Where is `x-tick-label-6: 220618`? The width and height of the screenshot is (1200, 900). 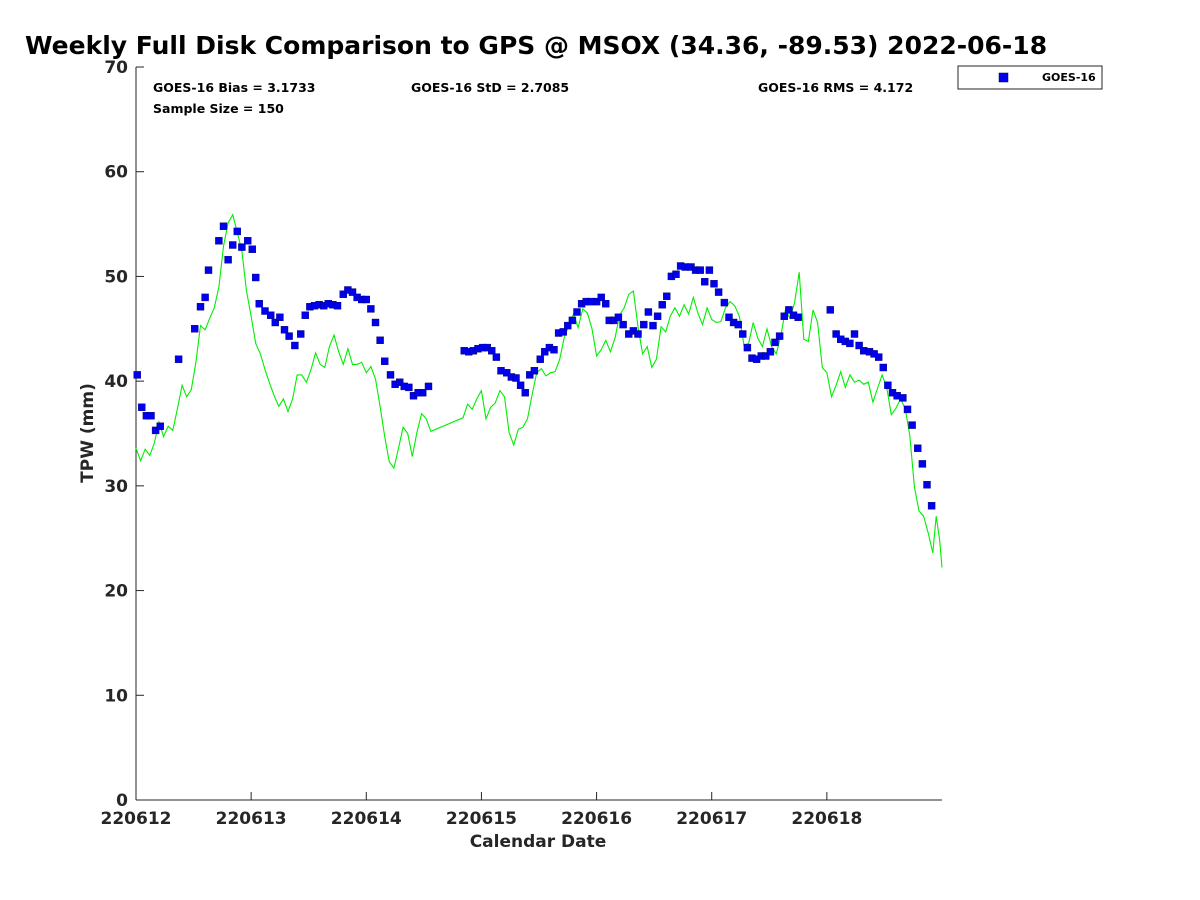
x-tick-label-6: 220618 is located at coordinates (826, 819).